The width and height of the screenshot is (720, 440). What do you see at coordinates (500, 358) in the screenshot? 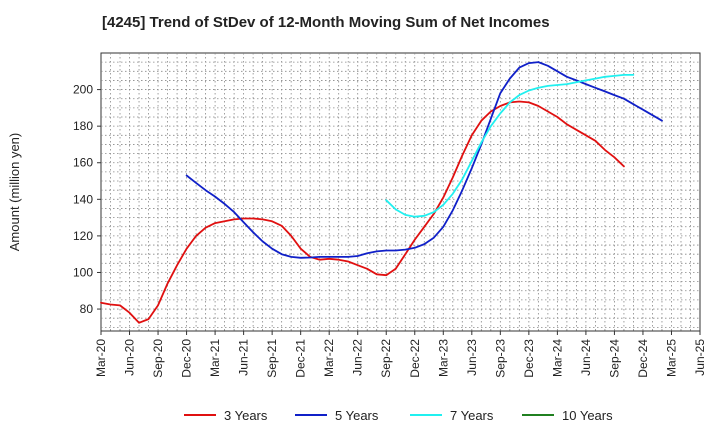
I see `x-tick-label: Sep-23` at bounding box center [500, 358].